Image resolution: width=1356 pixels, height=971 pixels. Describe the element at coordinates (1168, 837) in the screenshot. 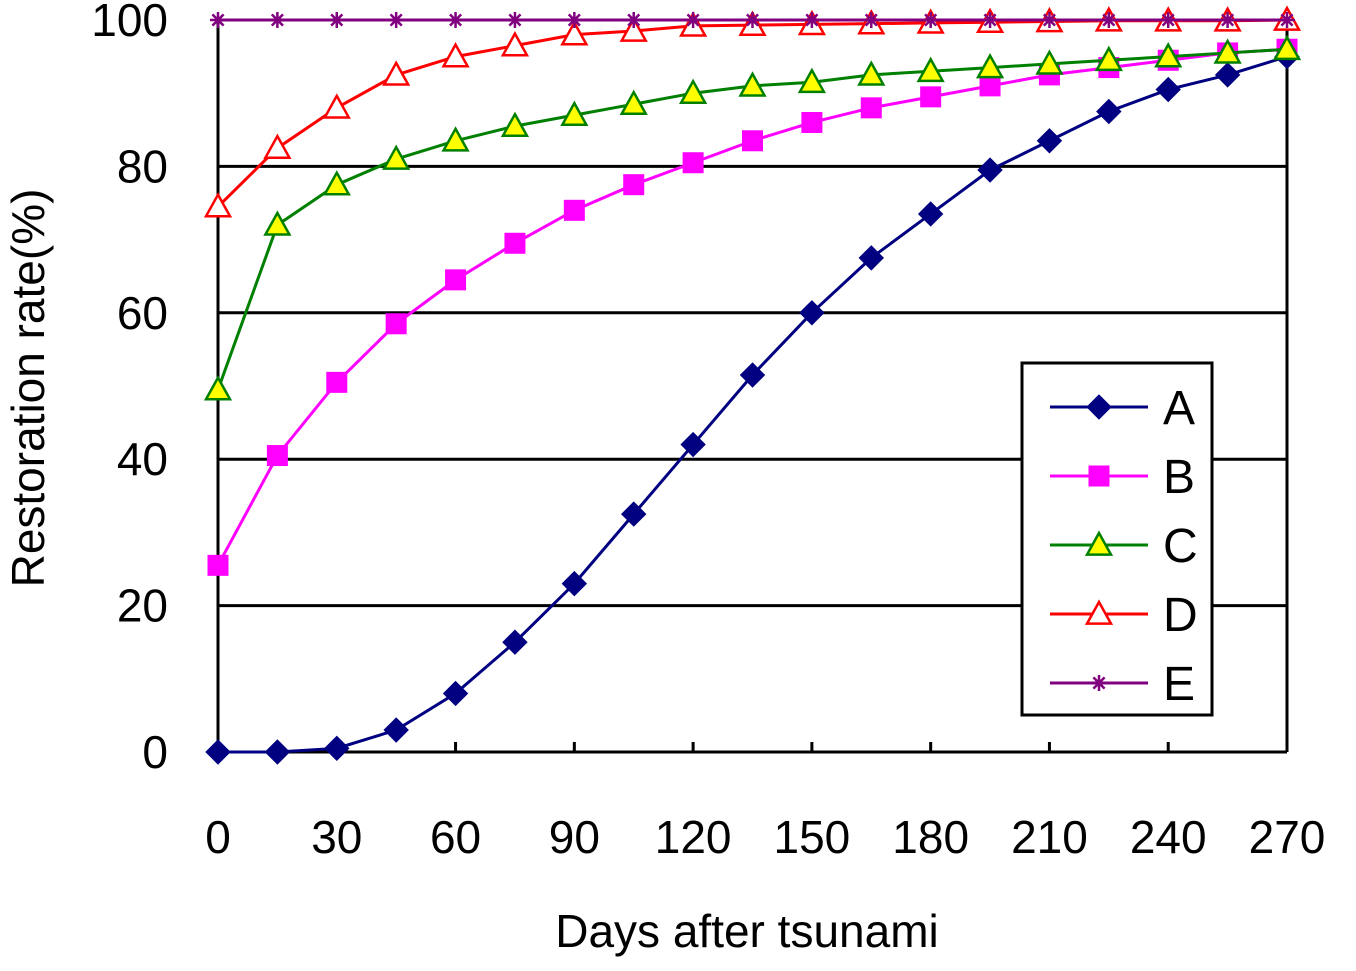

I see `x-tick-label: 240` at that location.